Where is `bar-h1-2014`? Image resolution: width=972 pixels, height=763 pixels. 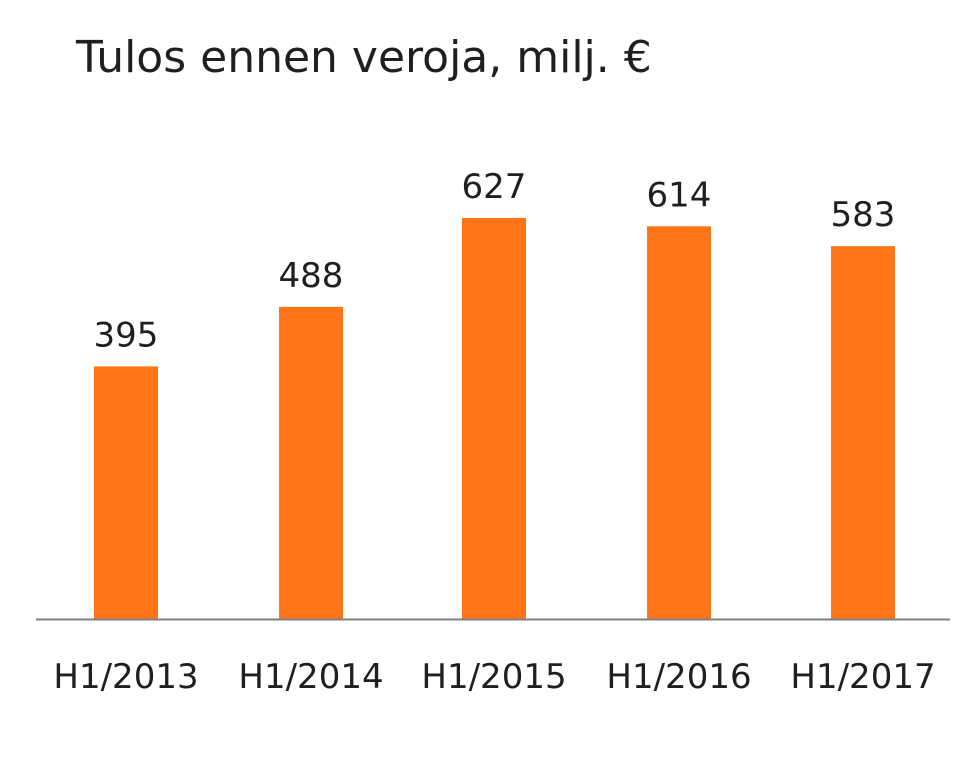
bar-h1-2014 is located at coordinates (311, 462).